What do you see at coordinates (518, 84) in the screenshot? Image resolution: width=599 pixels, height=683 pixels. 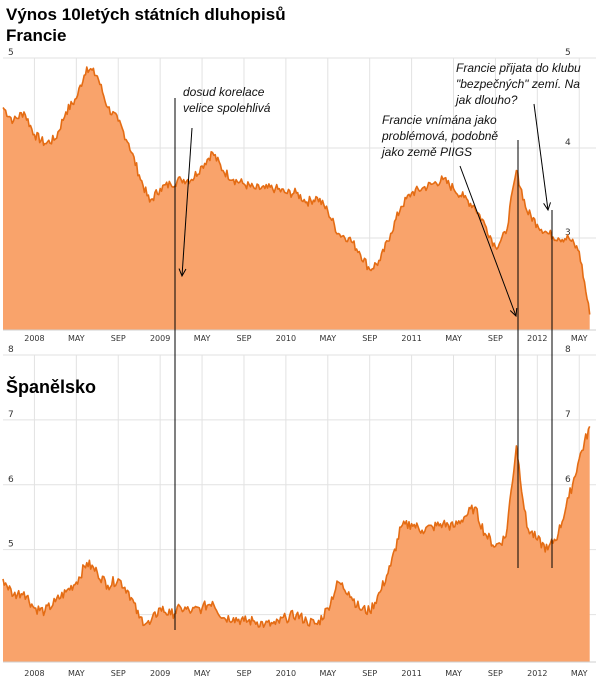 I see `annotation-text: "bezpečných" zemí. Na` at bounding box center [518, 84].